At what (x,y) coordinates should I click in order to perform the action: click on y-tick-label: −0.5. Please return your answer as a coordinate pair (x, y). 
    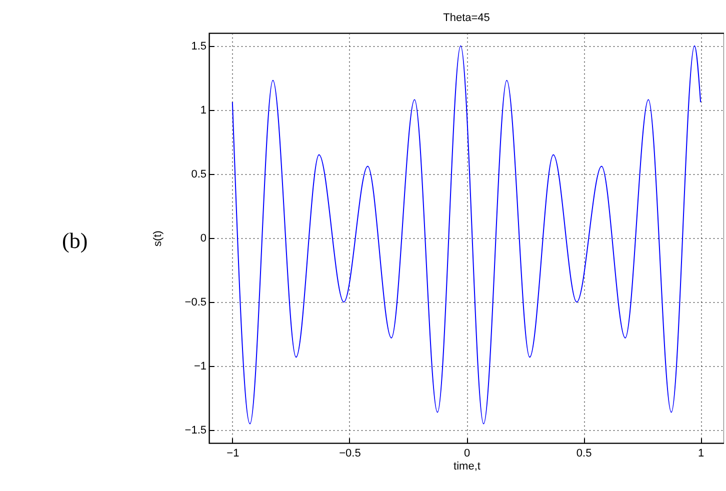
    Looking at the image, I should click on (195, 302).